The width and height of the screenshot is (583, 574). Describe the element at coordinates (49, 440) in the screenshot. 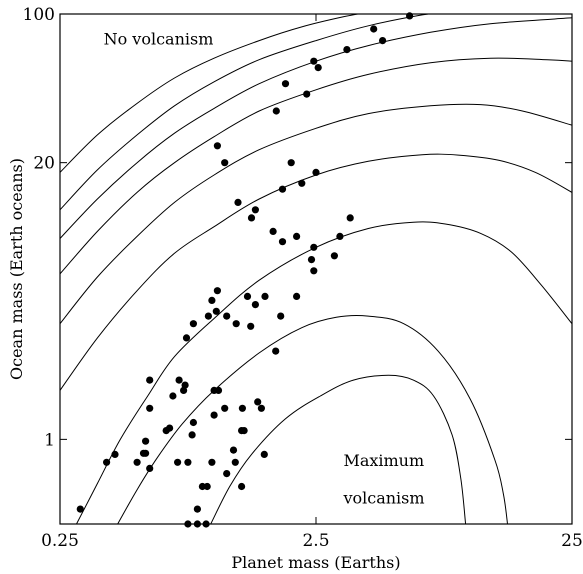

I see `y-tick-label: 1` at that location.